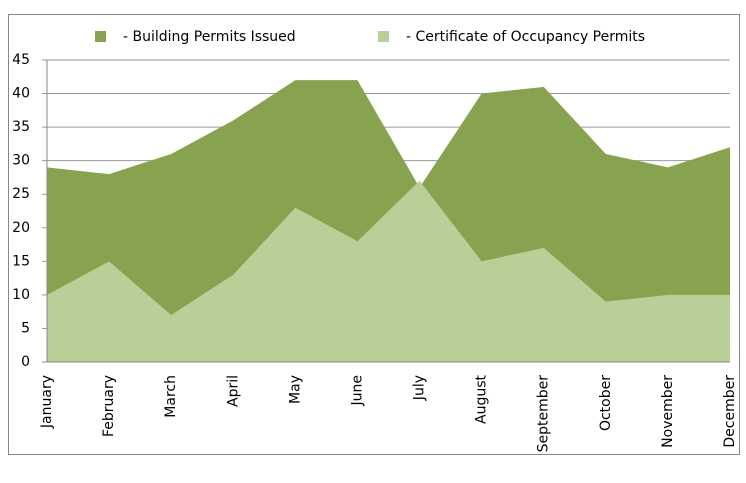 This screenshot has width=746, height=483. Describe the element at coordinates (295, 389) in the screenshot. I see `x-tick-label: May` at that location.